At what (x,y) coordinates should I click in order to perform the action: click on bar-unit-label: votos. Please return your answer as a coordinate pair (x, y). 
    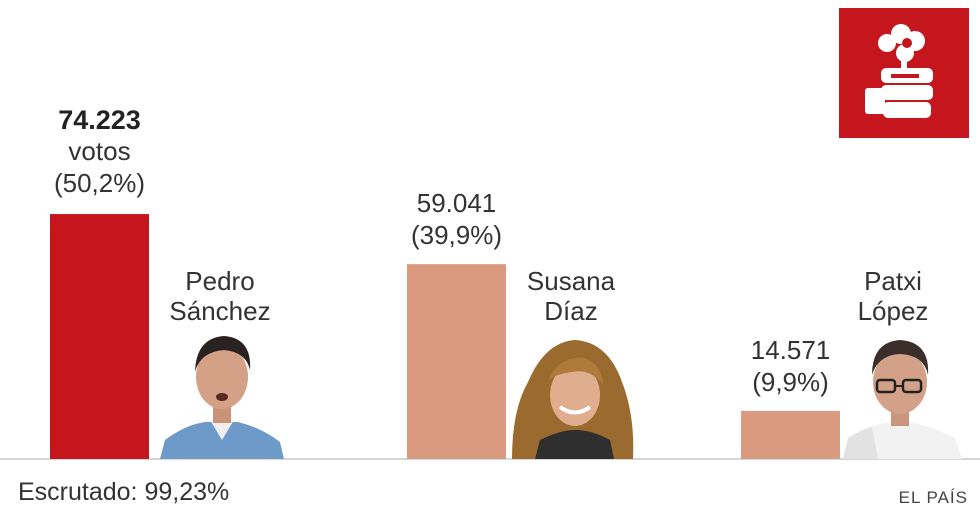
    Looking at the image, I should click on (99, 151).